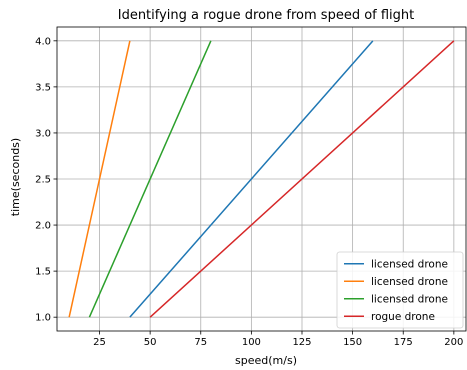 The height and width of the screenshot is (370, 467). What do you see at coordinates (99, 342) in the screenshot?
I see `x-tick-label: 25` at bounding box center [99, 342].